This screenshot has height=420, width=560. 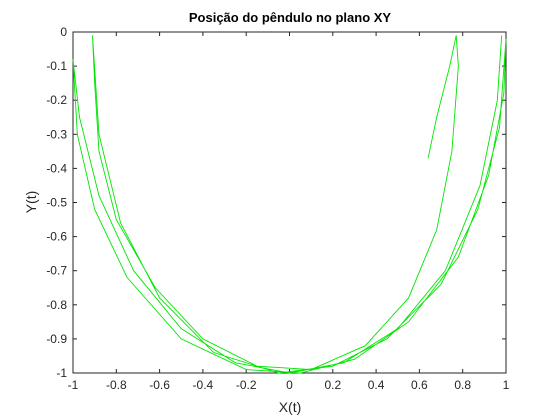 What do you see at coordinates (290, 407) in the screenshot?
I see `x-axis-label: X(t)` at bounding box center [290, 407].